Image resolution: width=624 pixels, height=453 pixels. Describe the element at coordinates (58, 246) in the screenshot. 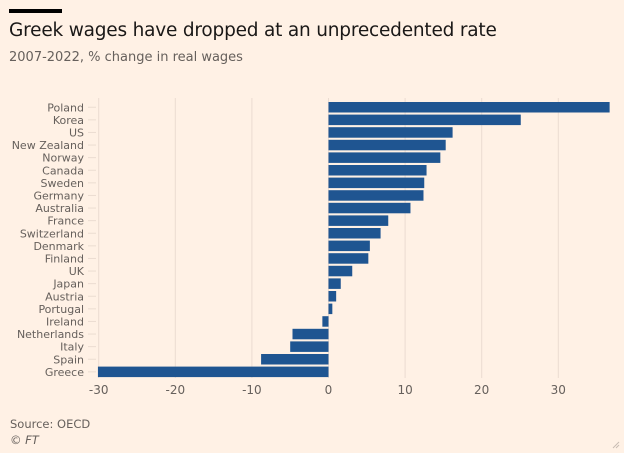

I see `category-label: Denmark` at that location.